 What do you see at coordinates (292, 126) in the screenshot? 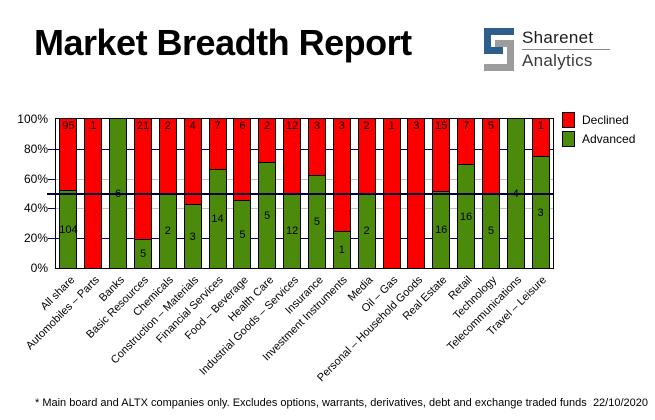
I see `declined-value: 12` at bounding box center [292, 126].